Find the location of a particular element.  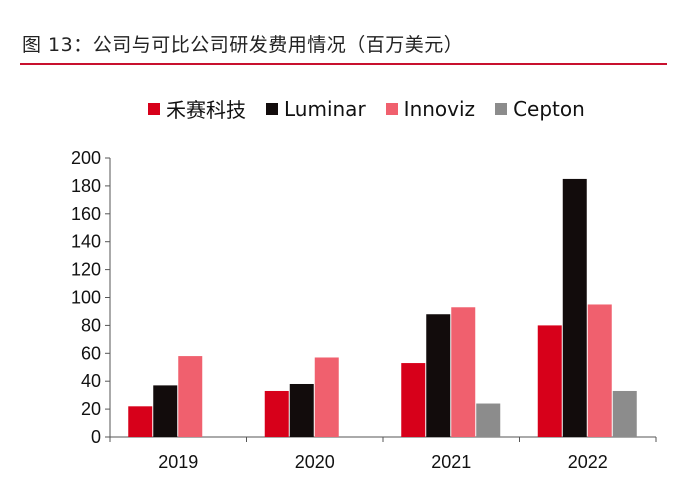

y-tick-label: 40 is located at coordinates (91, 381).